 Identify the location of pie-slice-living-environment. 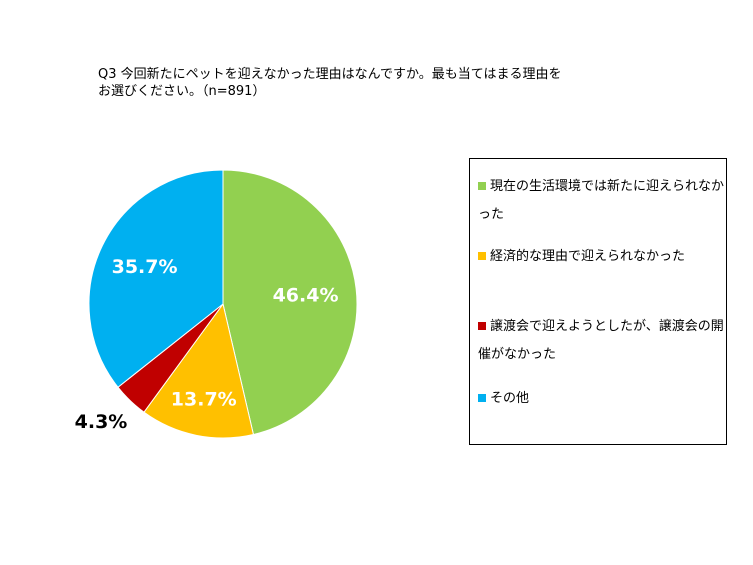
(290, 302).